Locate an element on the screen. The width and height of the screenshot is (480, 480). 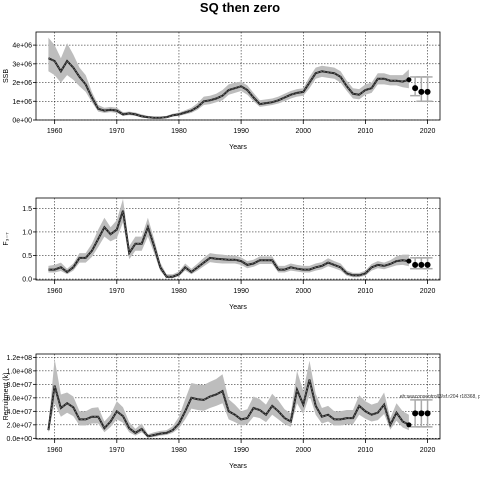
ssb-ytick-label: 3e+06 is located at coordinates (22, 64).